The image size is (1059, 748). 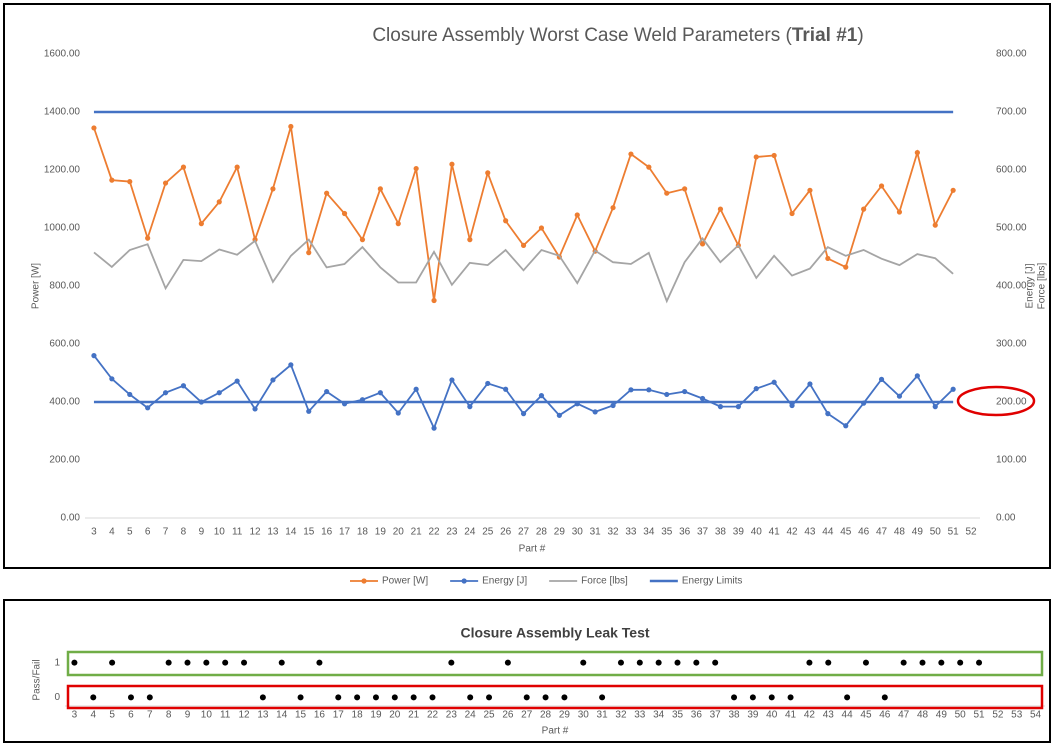 What do you see at coordinates (471, 715) in the screenshot?
I see `x-tick-label: 24` at bounding box center [471, 715].